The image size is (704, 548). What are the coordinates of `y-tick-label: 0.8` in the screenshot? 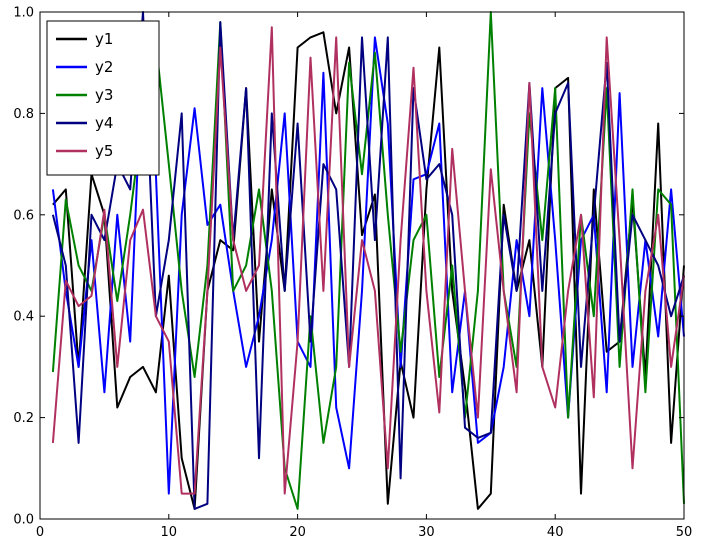 It's located at (23, 114).